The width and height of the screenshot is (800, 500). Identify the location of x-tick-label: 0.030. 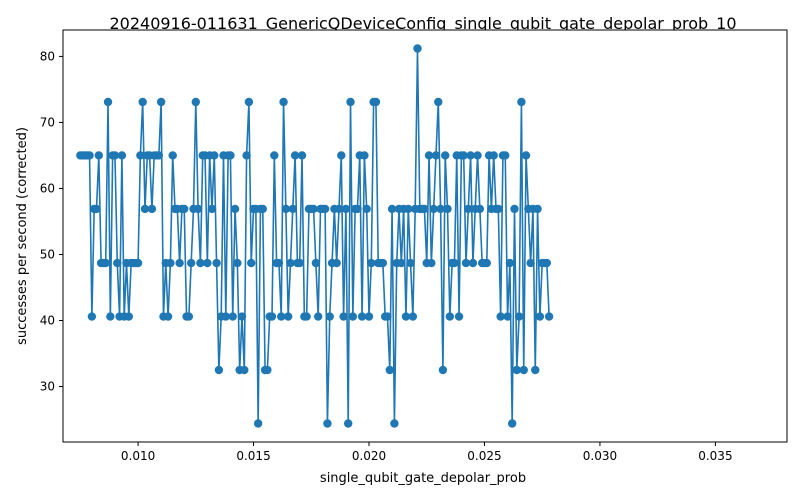
(600, 456).